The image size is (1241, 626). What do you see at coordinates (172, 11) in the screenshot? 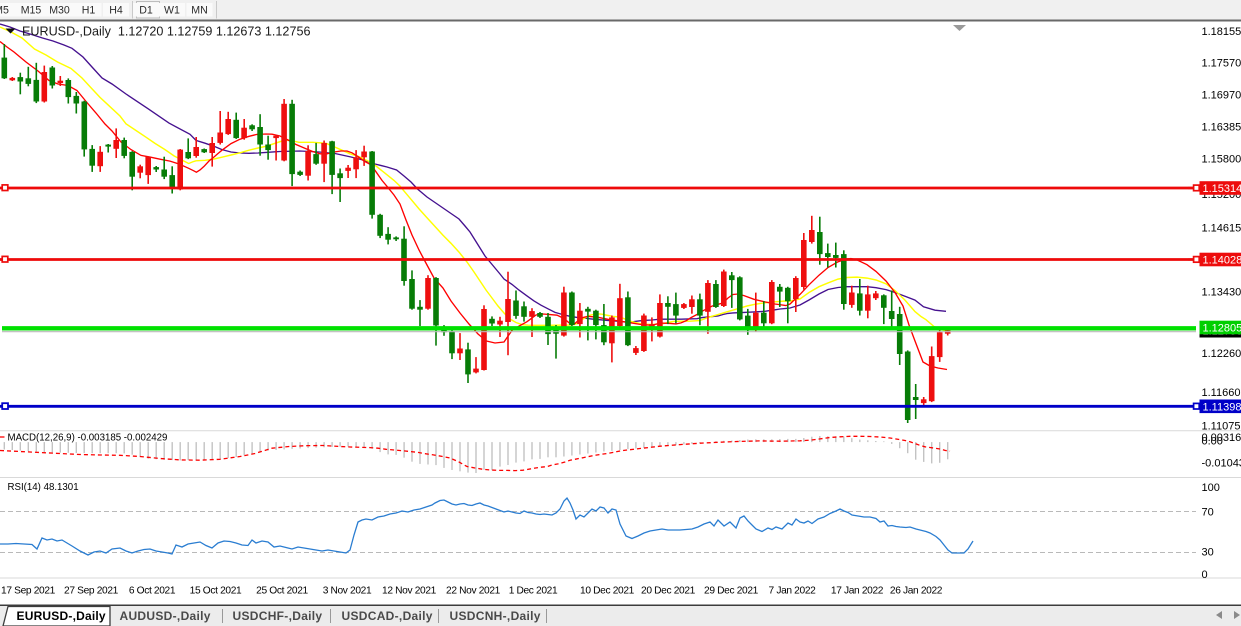
I see `svg-text: W1` at bounding box center [172, 11].